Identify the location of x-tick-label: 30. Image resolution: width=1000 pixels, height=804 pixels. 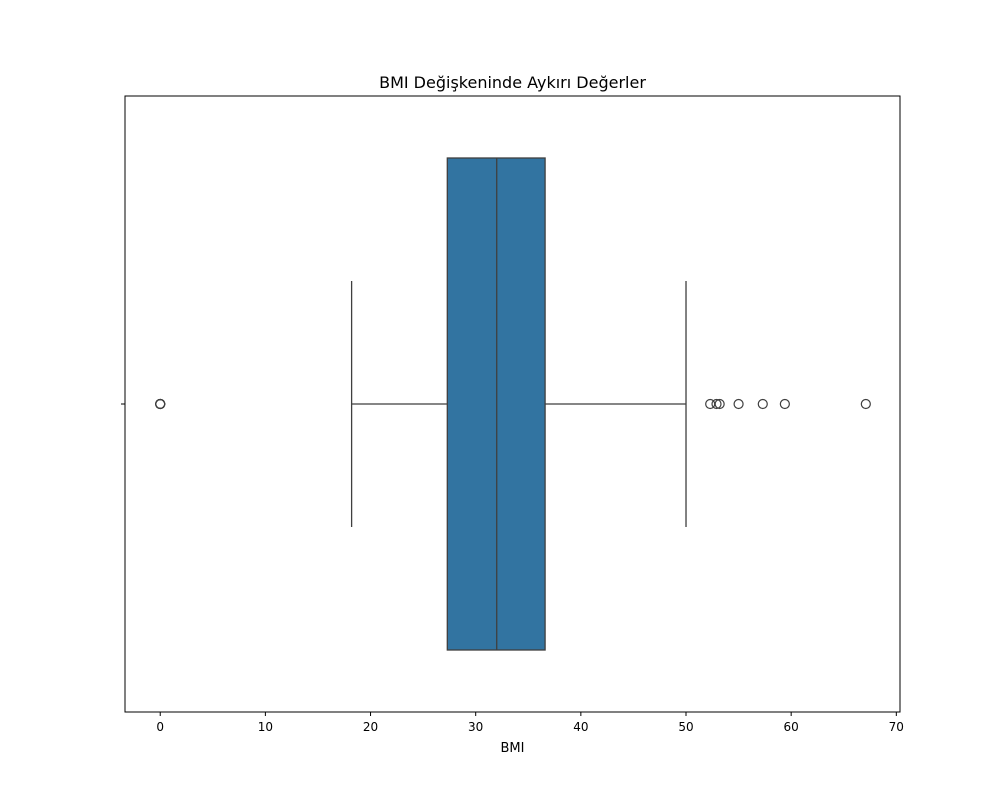
(475, 727).